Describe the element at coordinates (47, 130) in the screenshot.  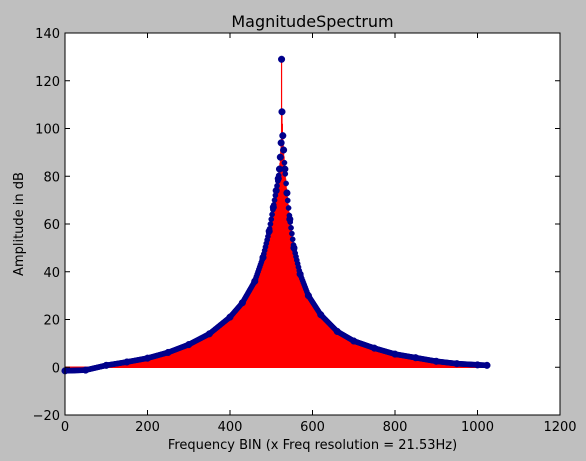
I see `y-tick-label: 100` at that location.